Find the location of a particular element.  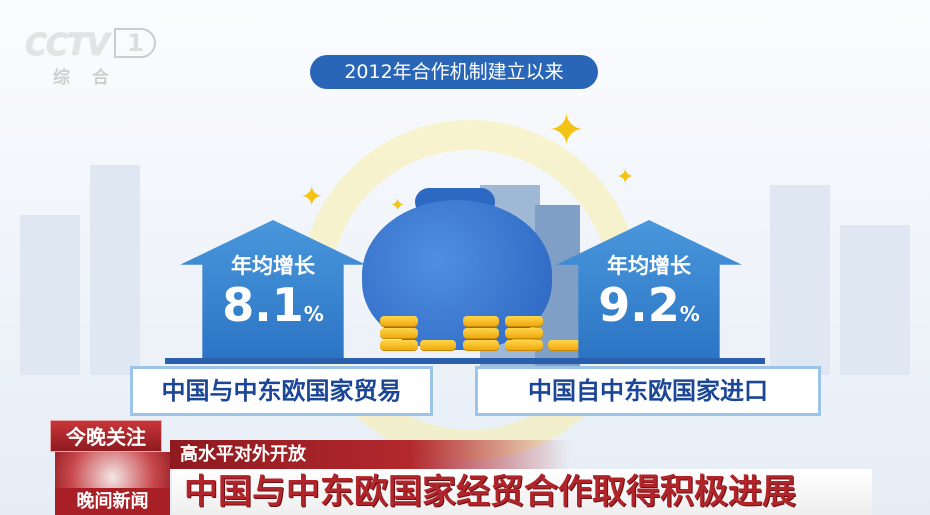

tonight-focus-tag: 今晚关注 is located at coordinates (106, 436).